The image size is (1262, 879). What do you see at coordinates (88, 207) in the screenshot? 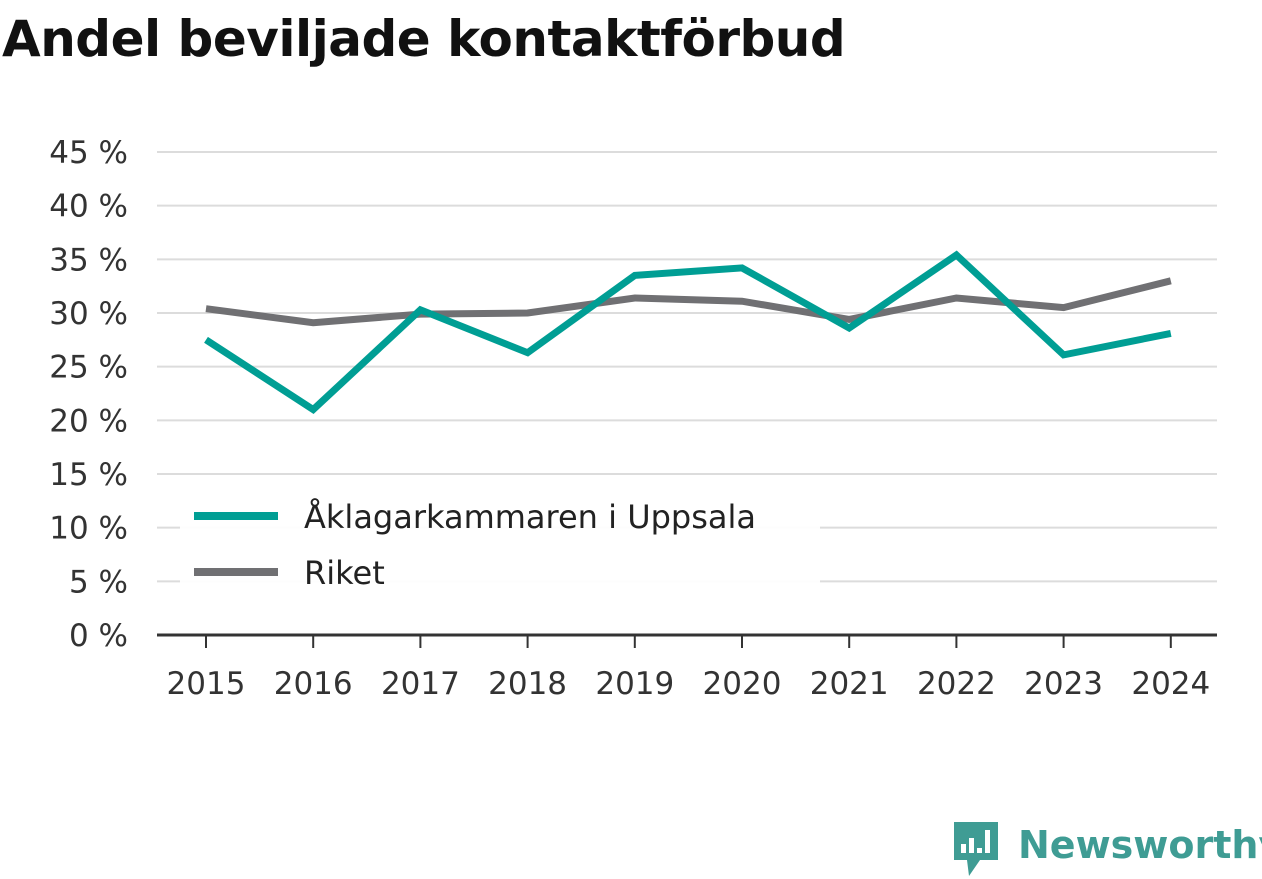
I see `y-tick-label: 40 %` at bounding box center [88, 207].